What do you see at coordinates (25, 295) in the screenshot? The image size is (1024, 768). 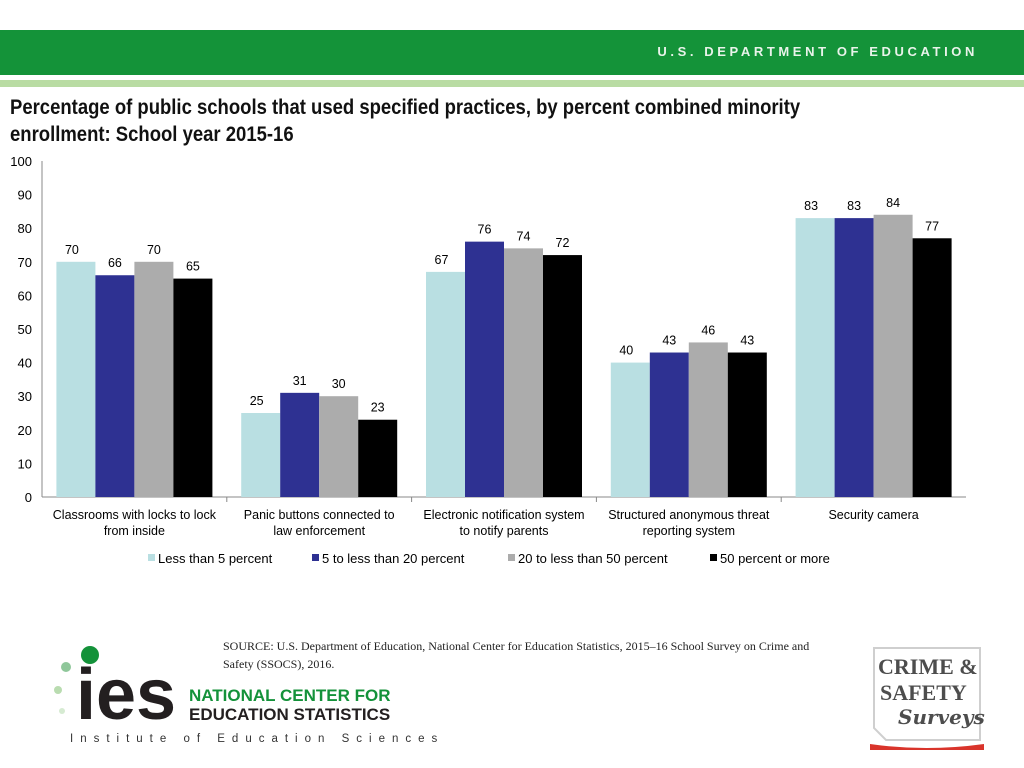 I see `y-tick-label-6: 60` at bounding box center [25, 295].